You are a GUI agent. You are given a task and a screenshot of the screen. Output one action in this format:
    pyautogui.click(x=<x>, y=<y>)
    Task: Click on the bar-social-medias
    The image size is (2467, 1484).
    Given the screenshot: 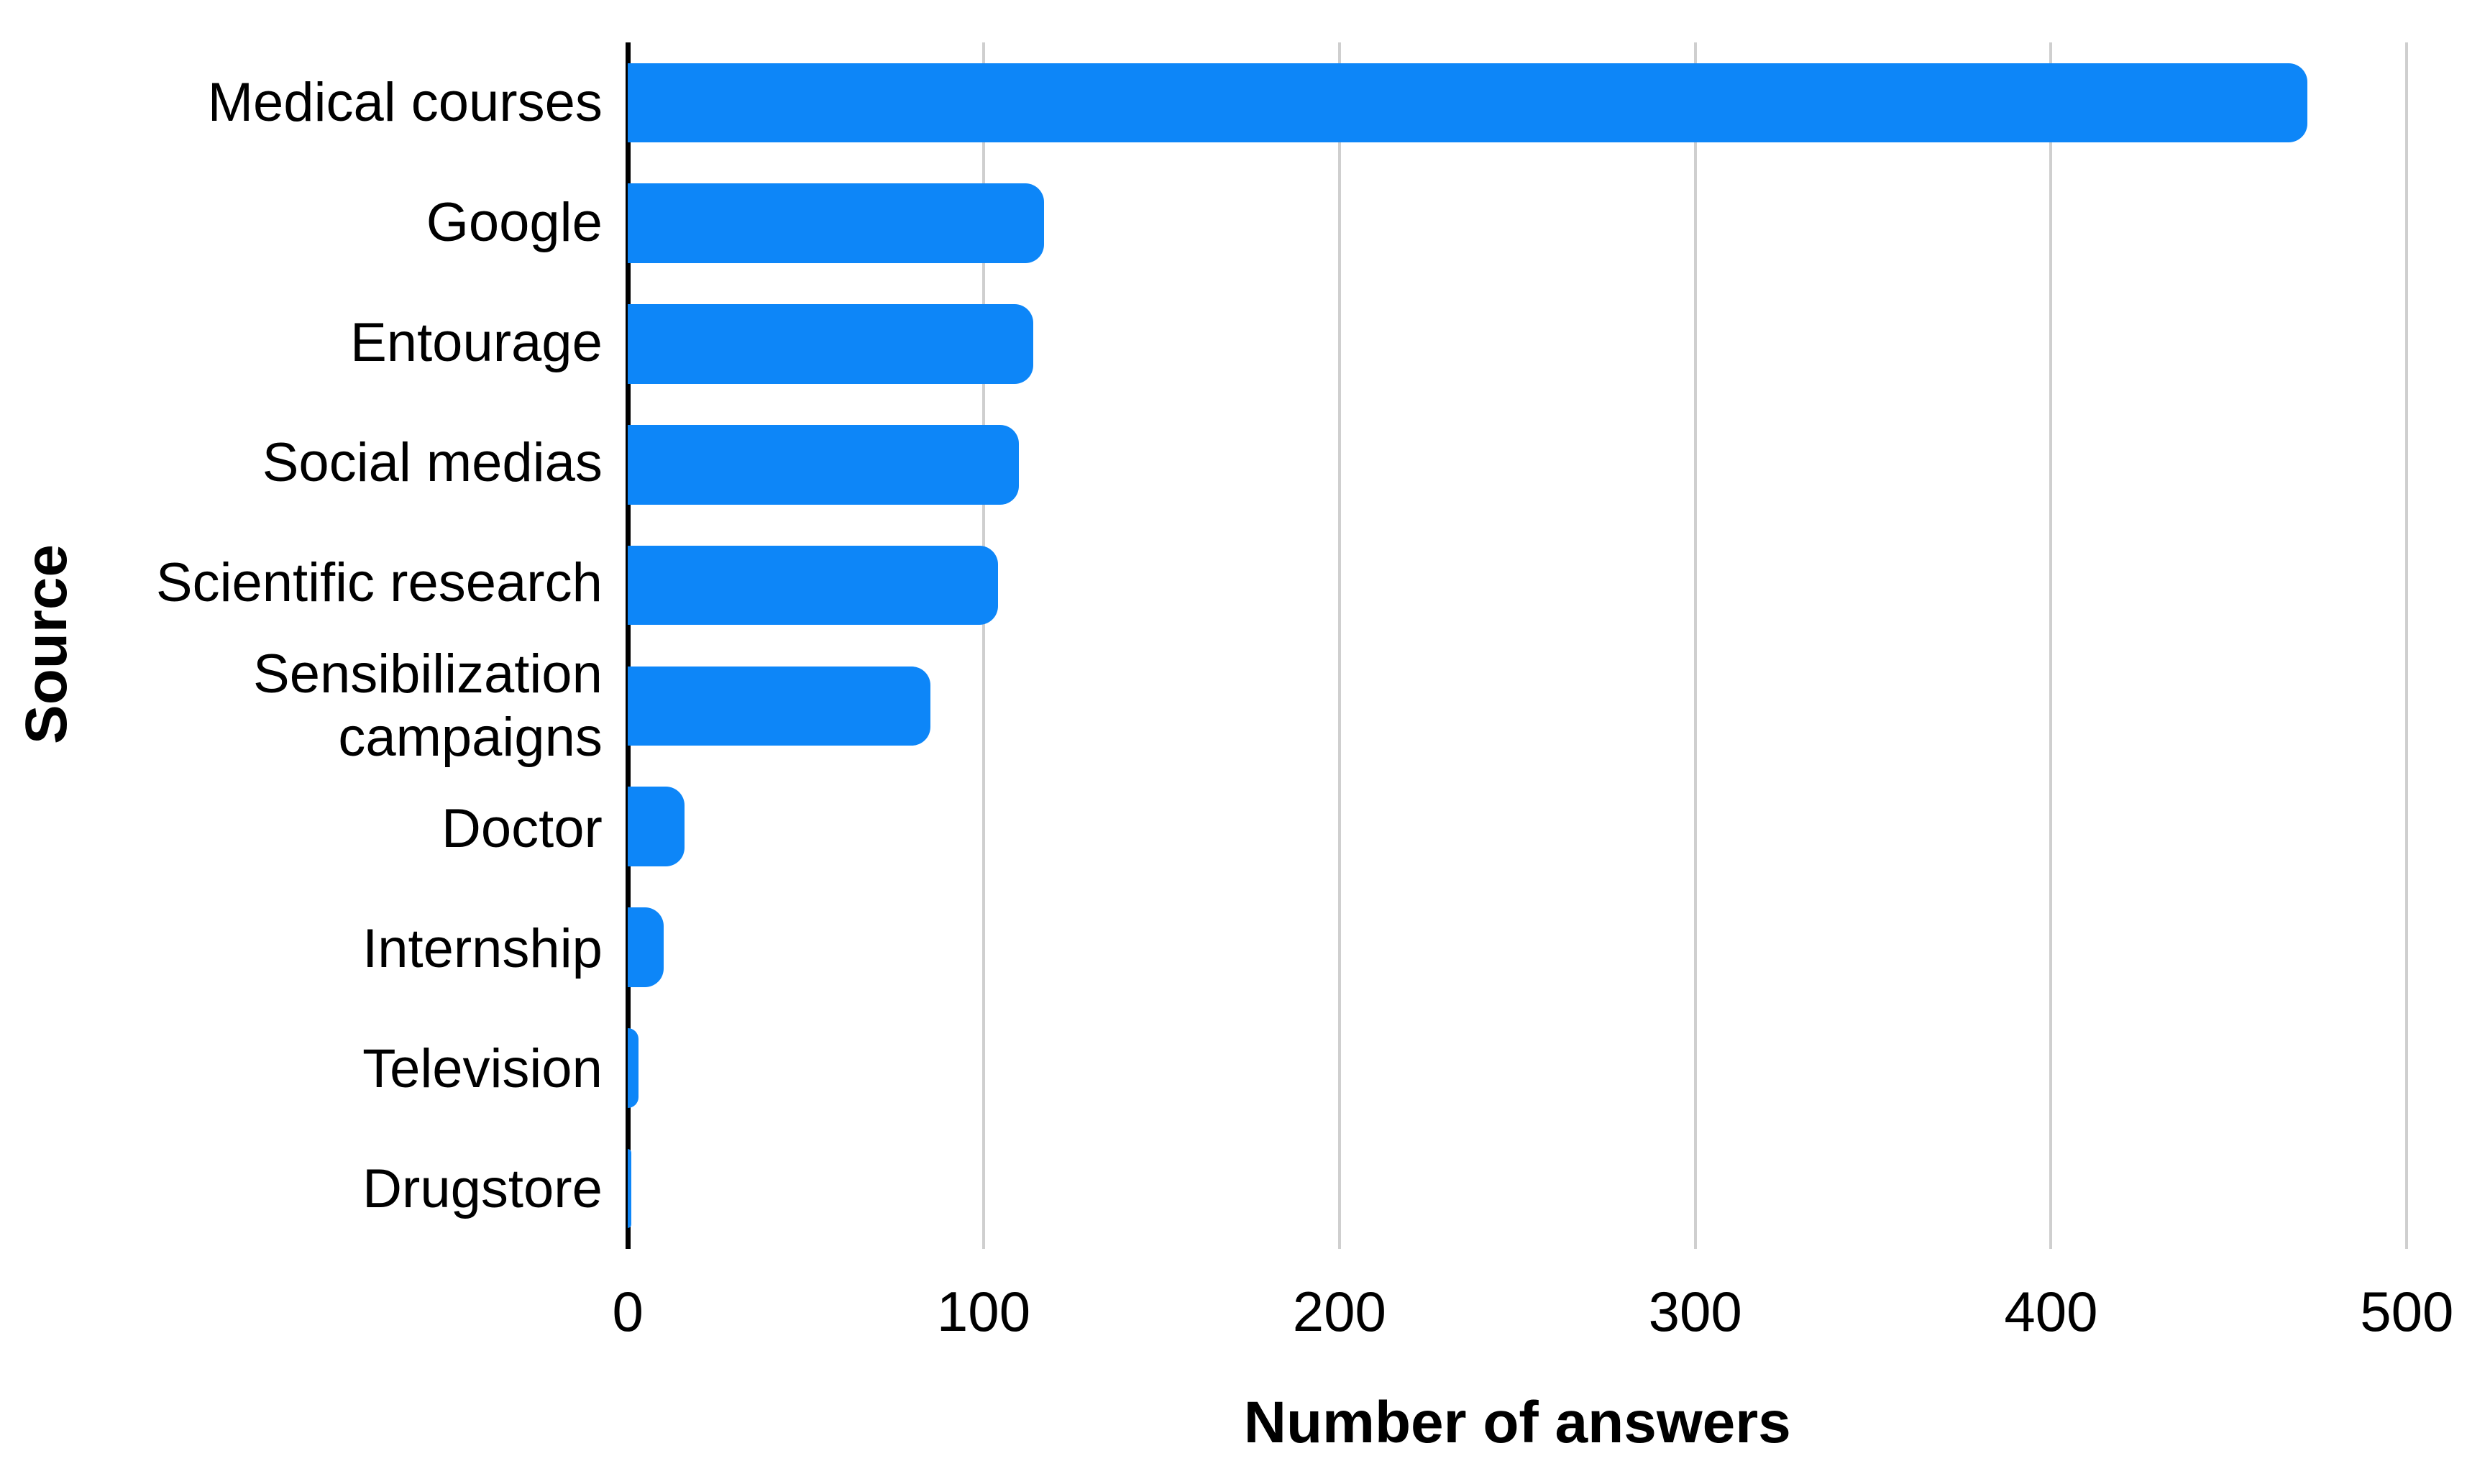 What is the action you would take?
    pyautogui.click(x=824, y=464)
    